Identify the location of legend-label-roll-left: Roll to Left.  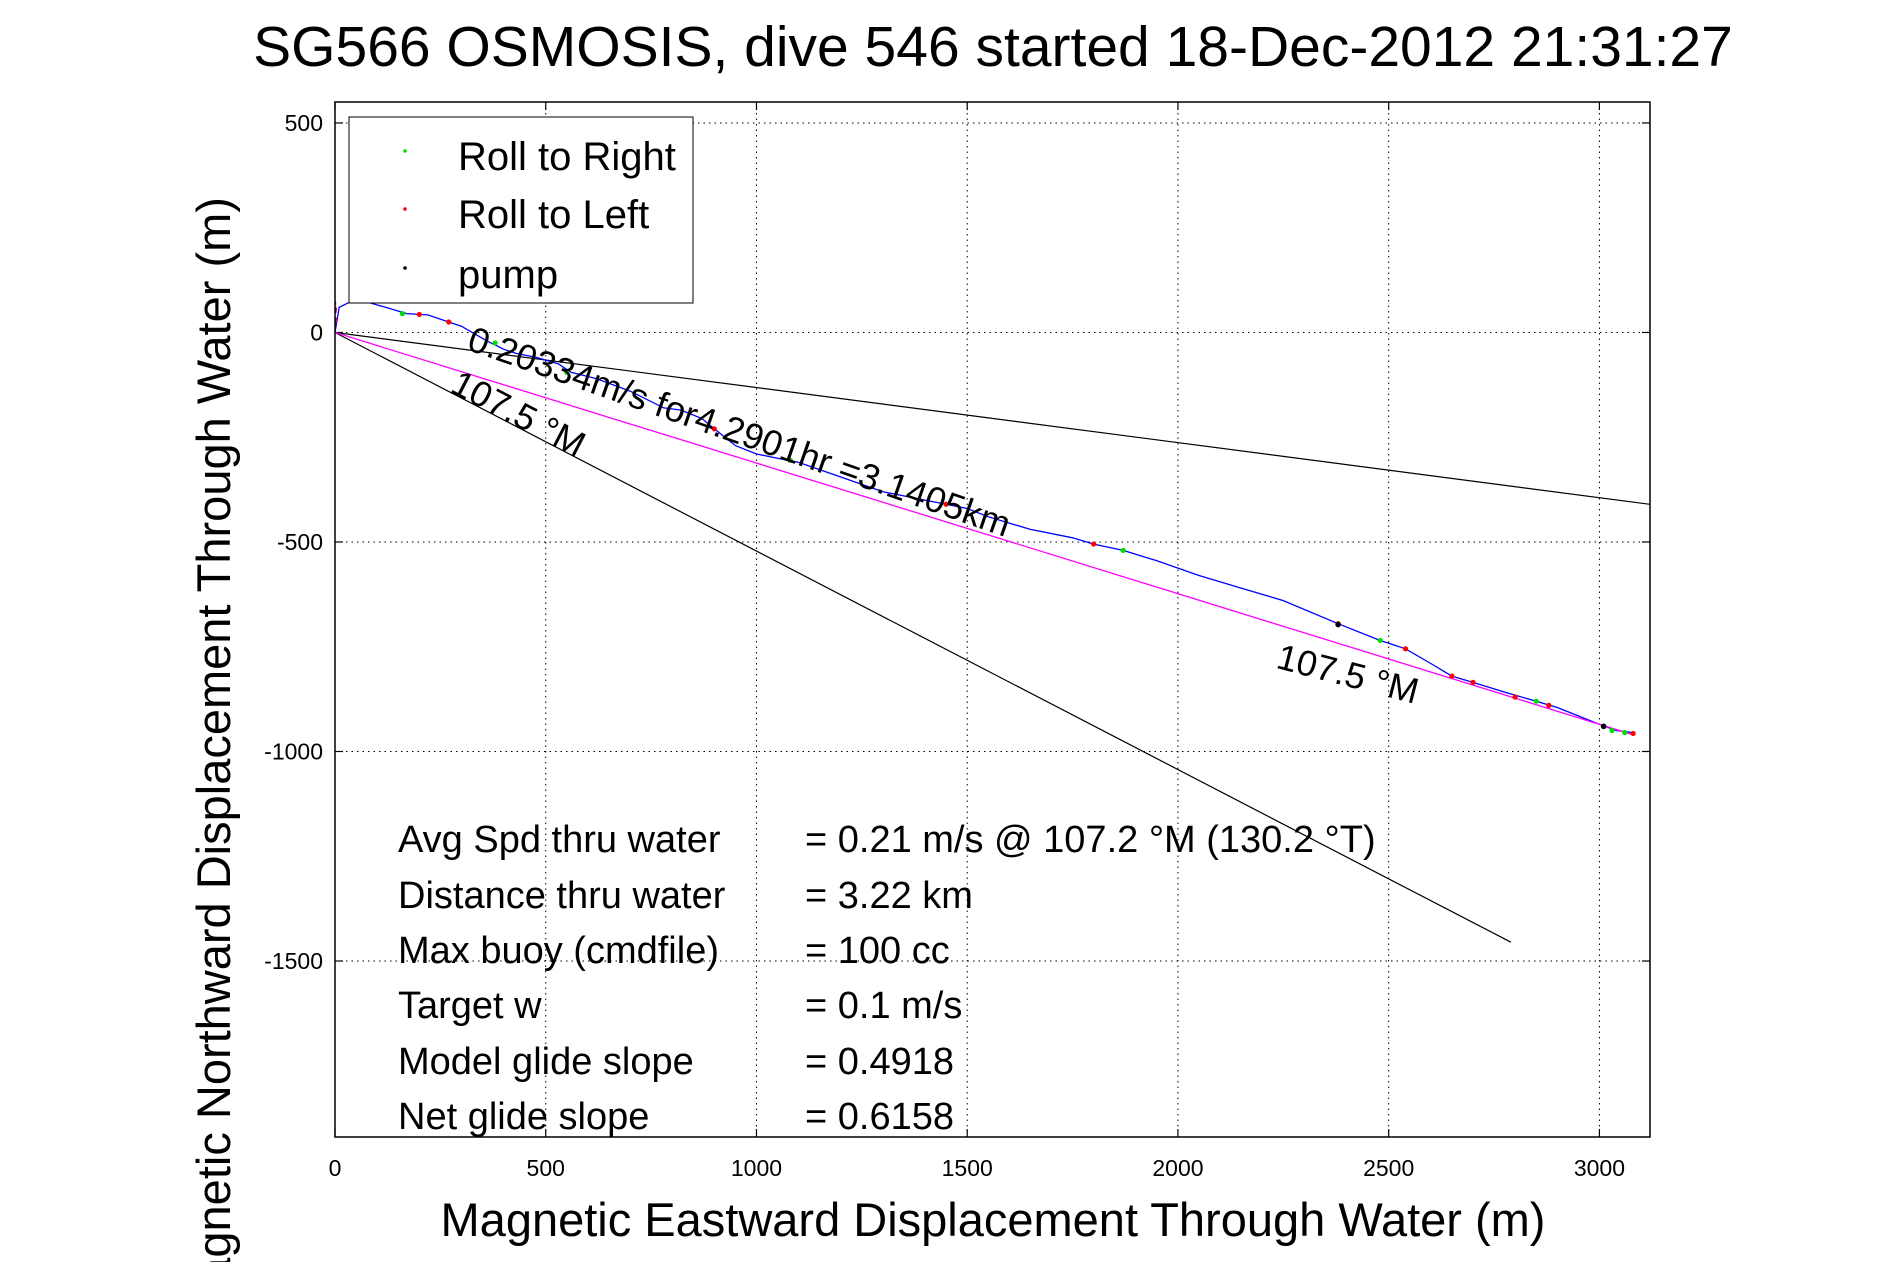
(553, 215).